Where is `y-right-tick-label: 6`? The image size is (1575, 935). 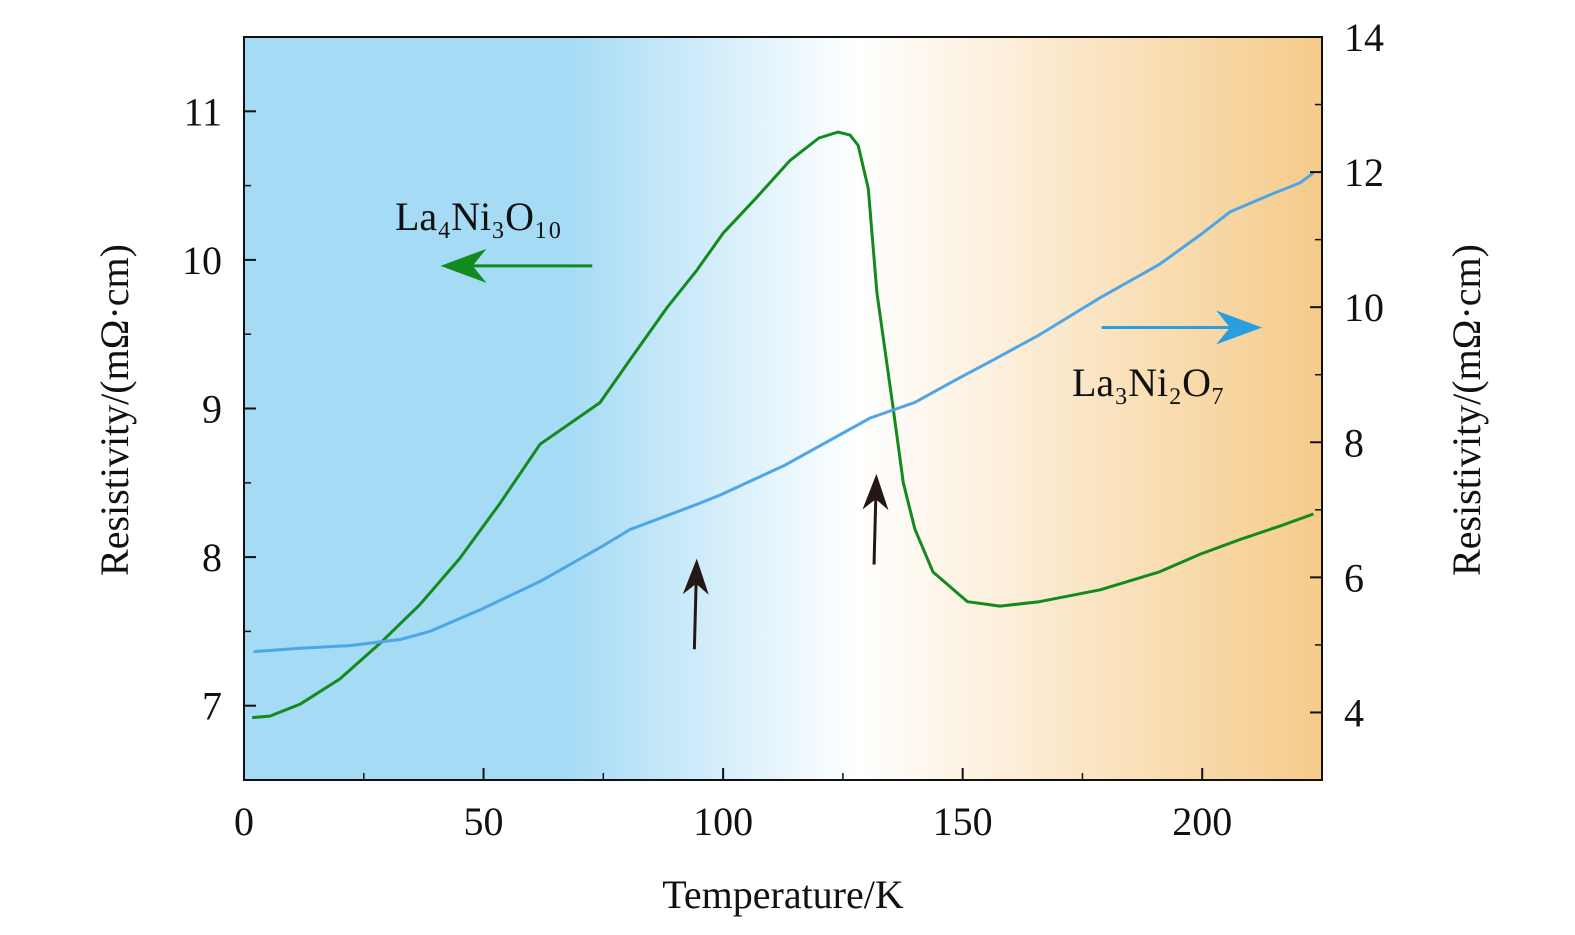
y-right-tick-label: 6 is located at coordinates (1354, 577).